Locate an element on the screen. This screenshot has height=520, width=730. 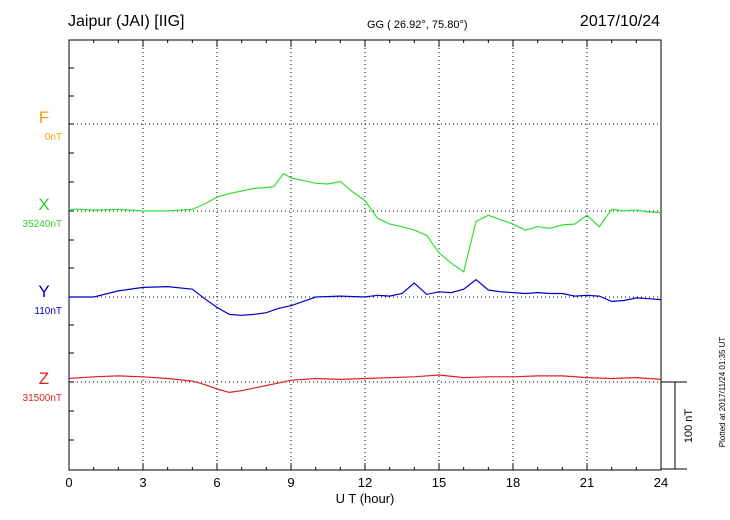
scale-bar-label: 100 nT is located at coordinates (689, 426).